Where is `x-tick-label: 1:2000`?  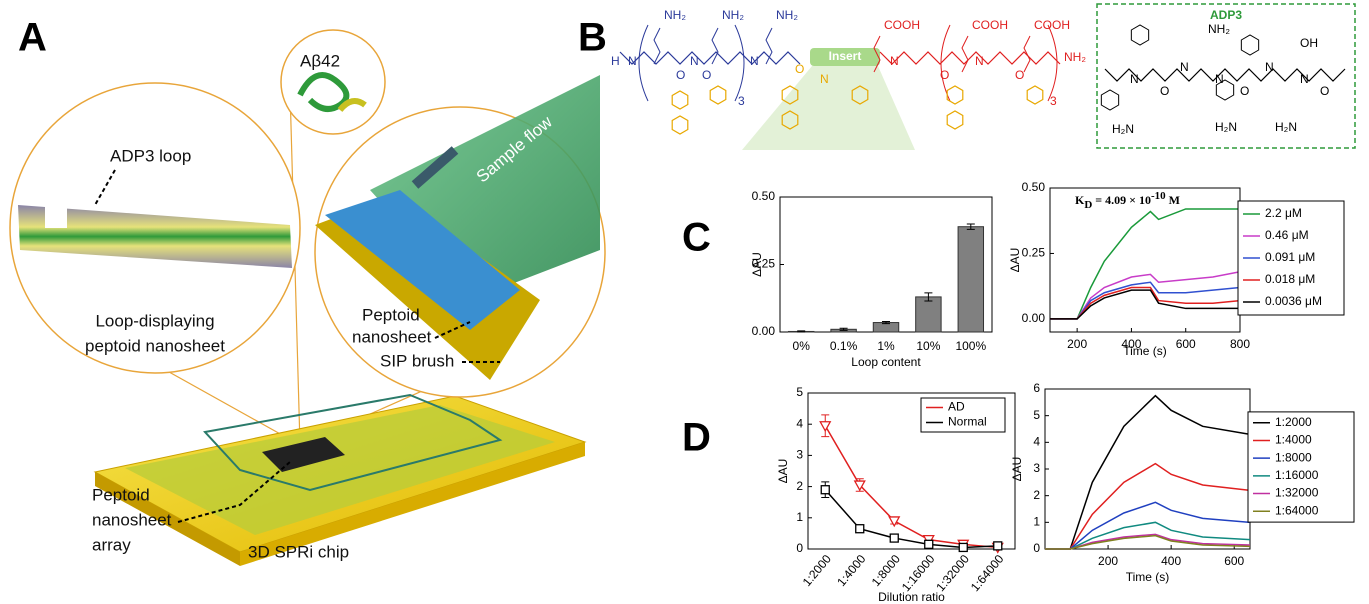 x-tick-label: 1:2000 is located at coordinates (817, 570).